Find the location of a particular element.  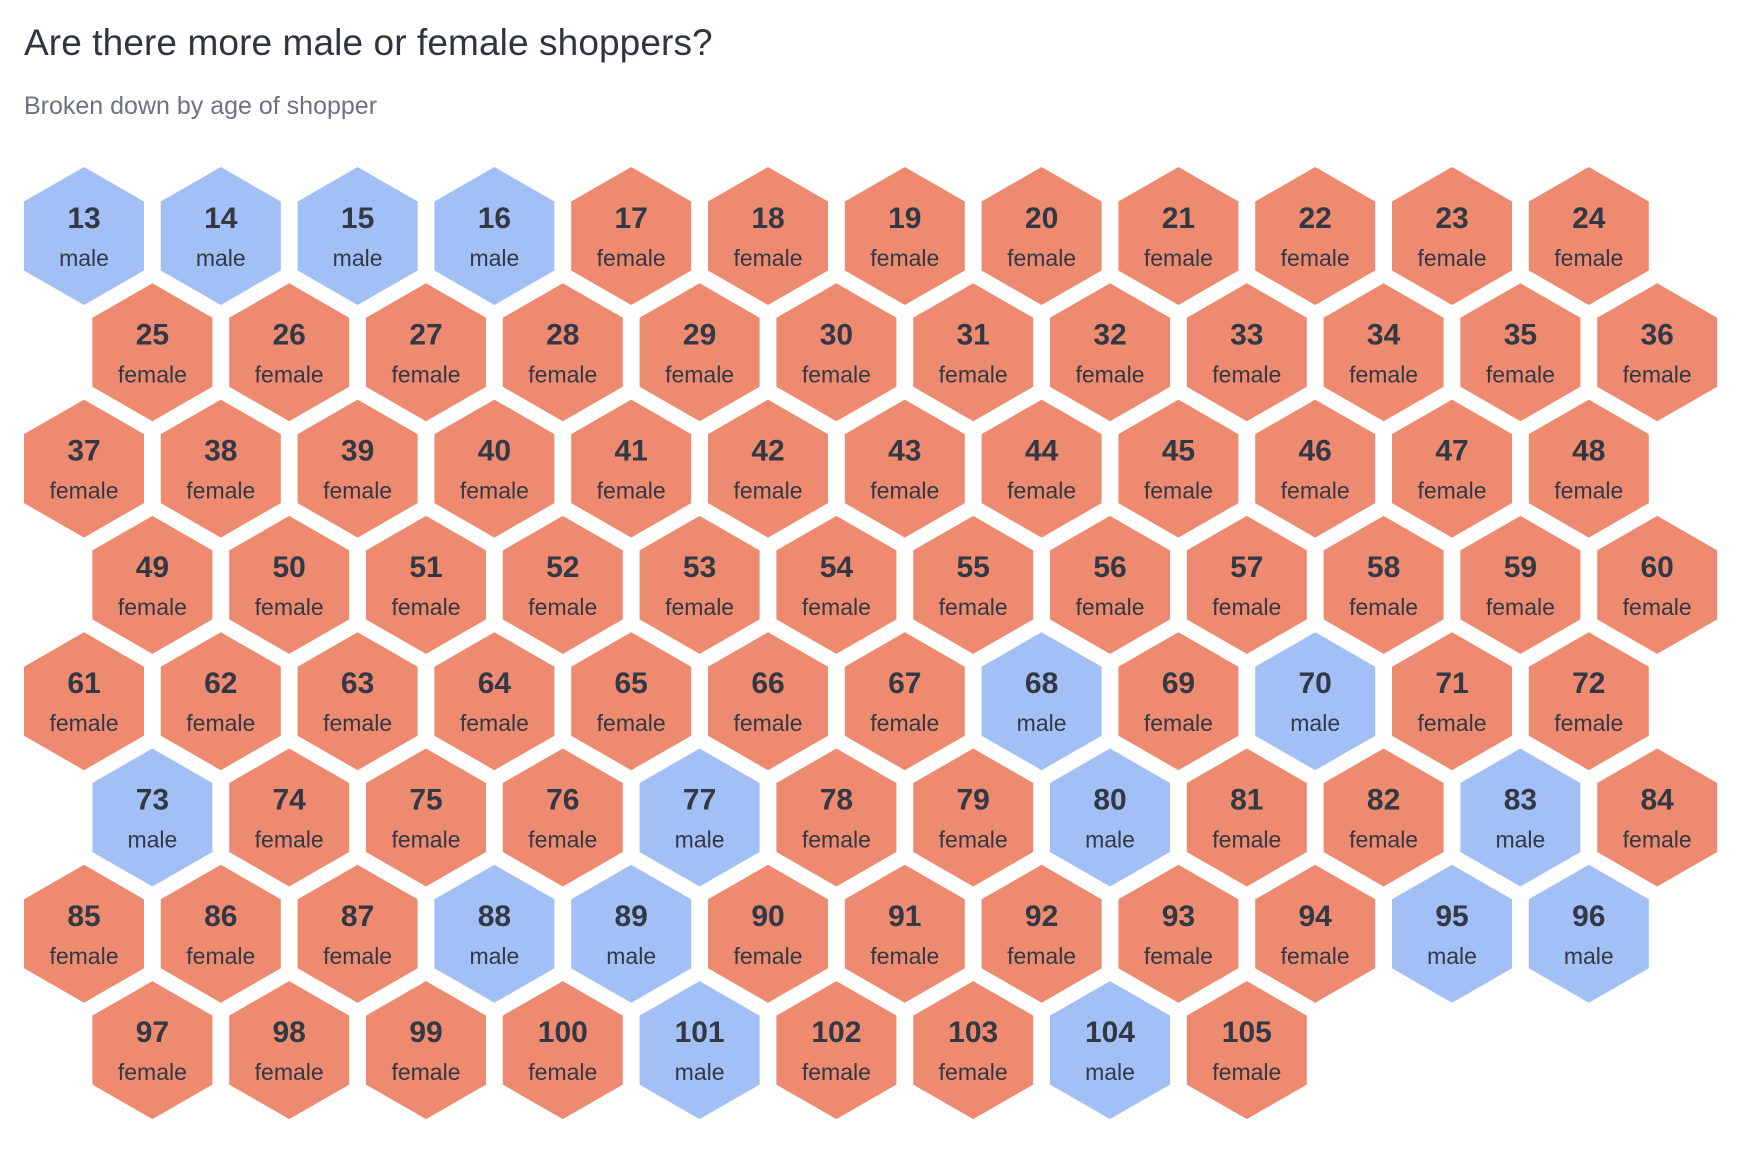

hex-age-label: 104 is located at coordinates (1110, 1032).